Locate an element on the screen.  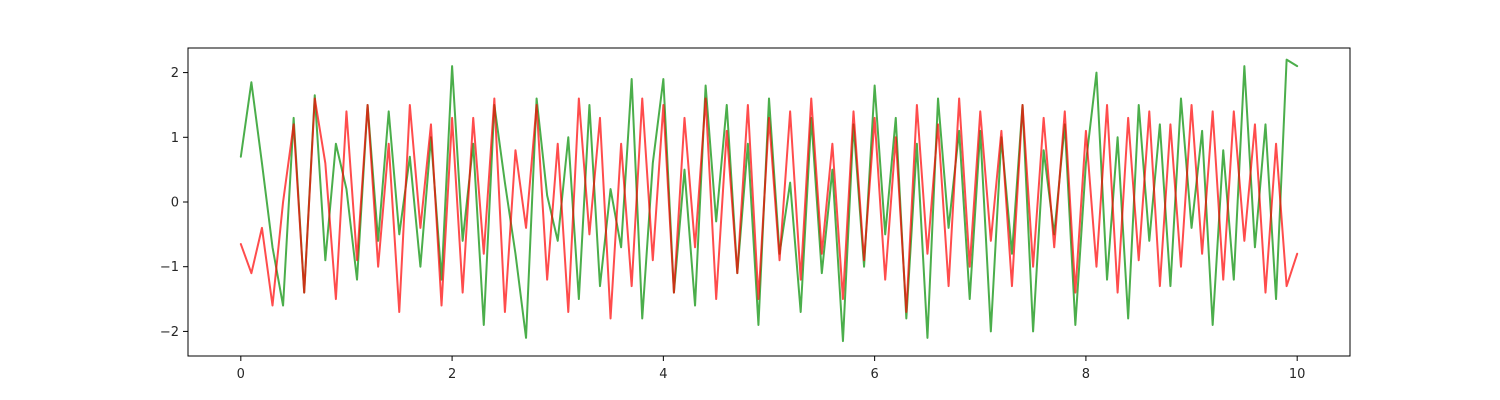
y-tick-label: 1 is located at coordinates (175, 138).